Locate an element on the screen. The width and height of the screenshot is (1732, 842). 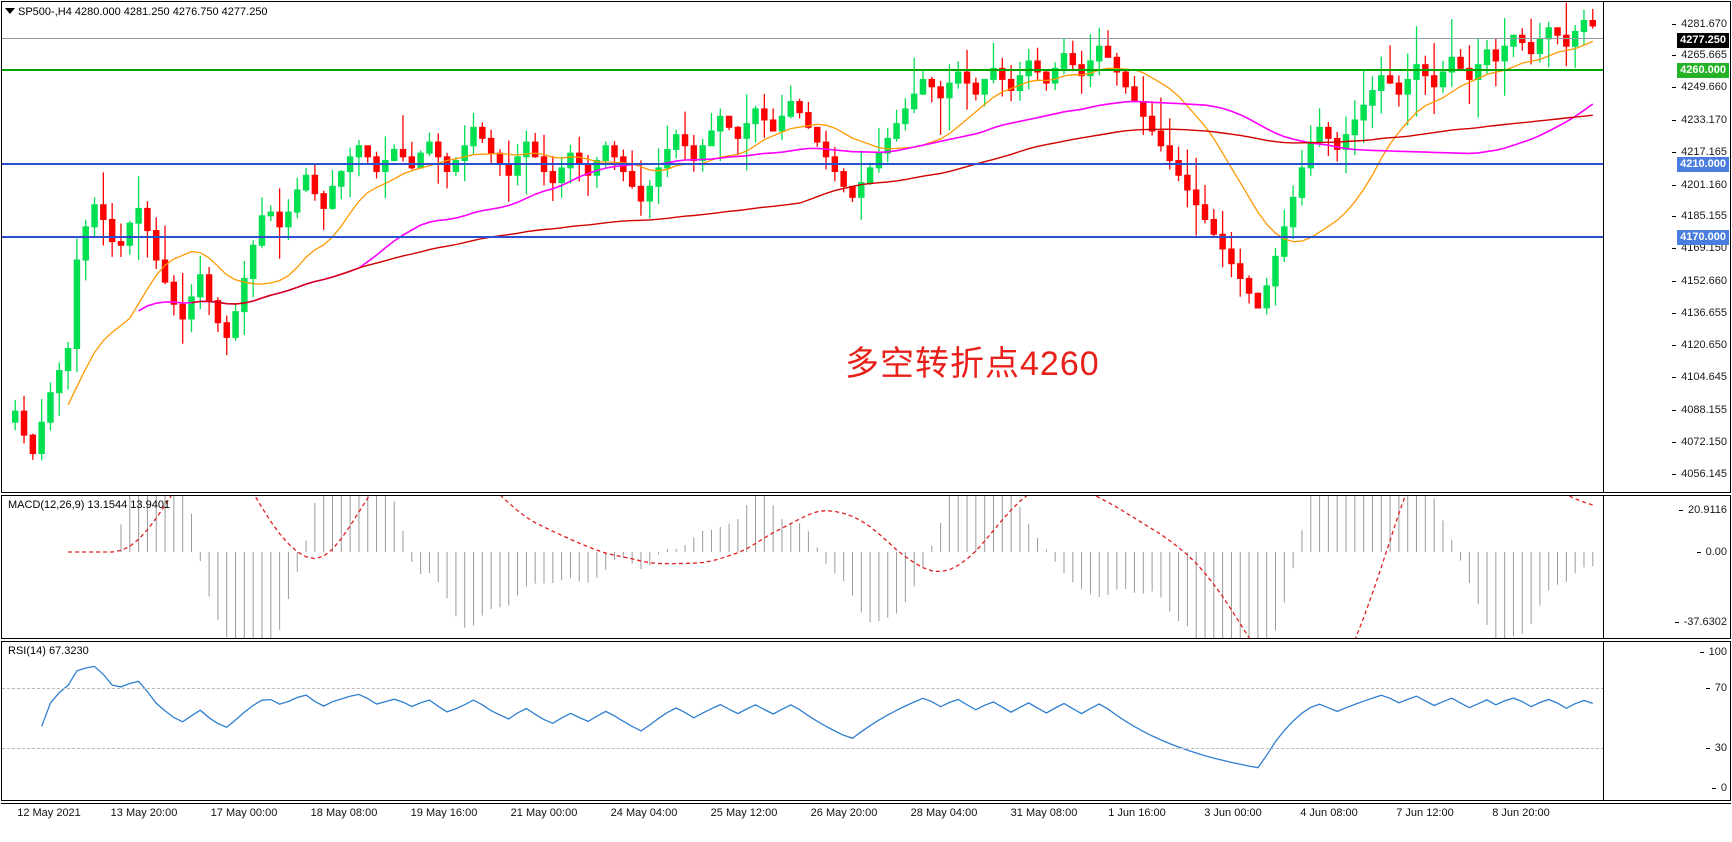
price-tick-label: 4169.150 is located at coordinates (1704, 248).